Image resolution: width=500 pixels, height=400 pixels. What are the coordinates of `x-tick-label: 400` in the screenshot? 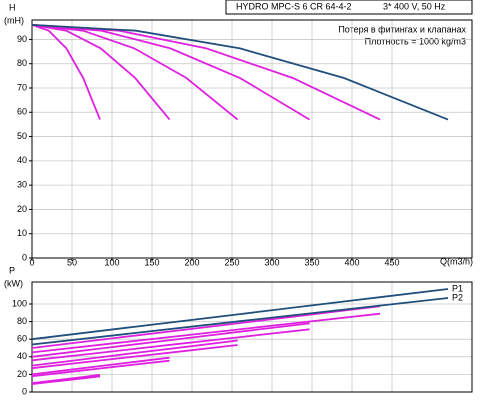 It's located at (351, 262).